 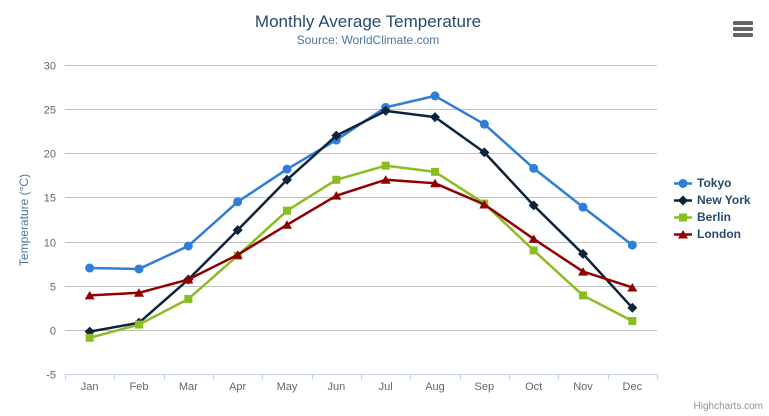 What do you see at coordinates (368, 21) in the screenshot?
I see `chart-title: Monthly Average Temperature` at bounding box center [368, 21].